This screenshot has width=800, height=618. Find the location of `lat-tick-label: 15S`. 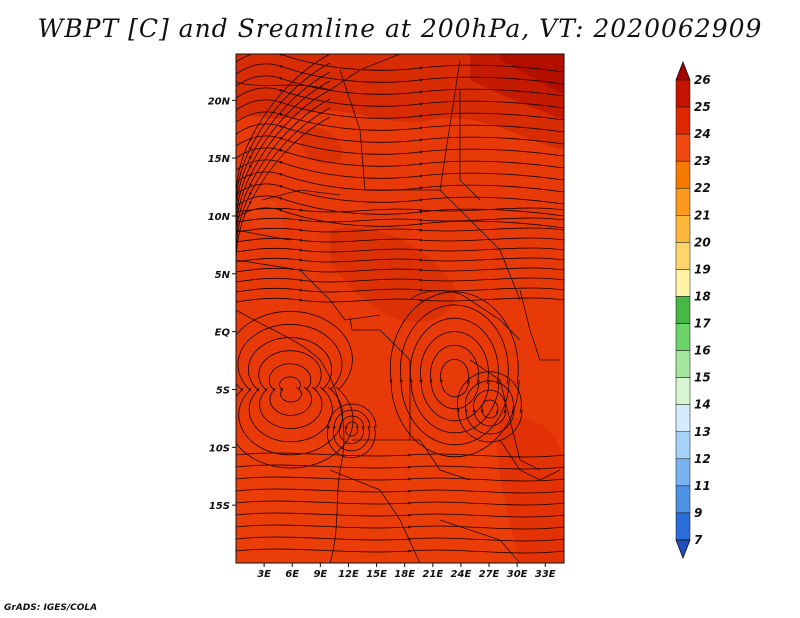

lat-tick-label: 15S is located at coordinates (219, 506).